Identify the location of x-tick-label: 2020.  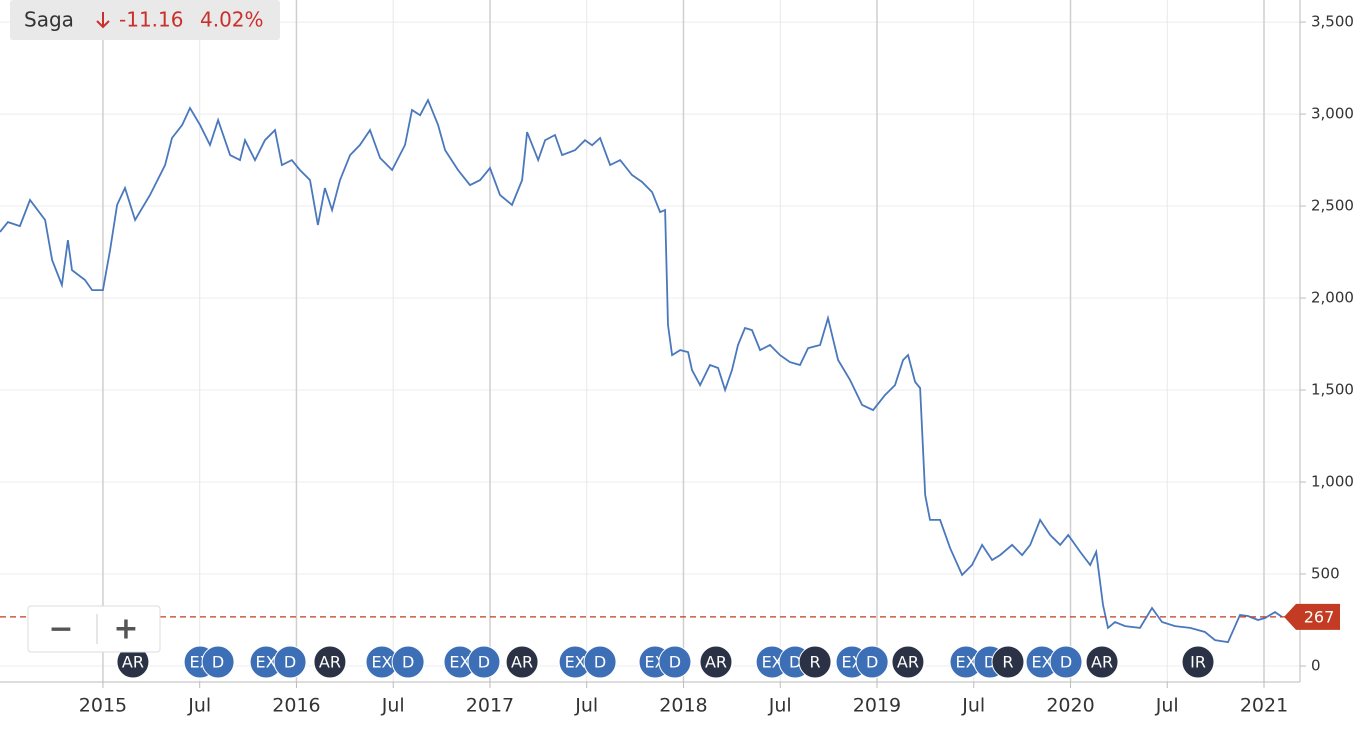
(1070, 706).